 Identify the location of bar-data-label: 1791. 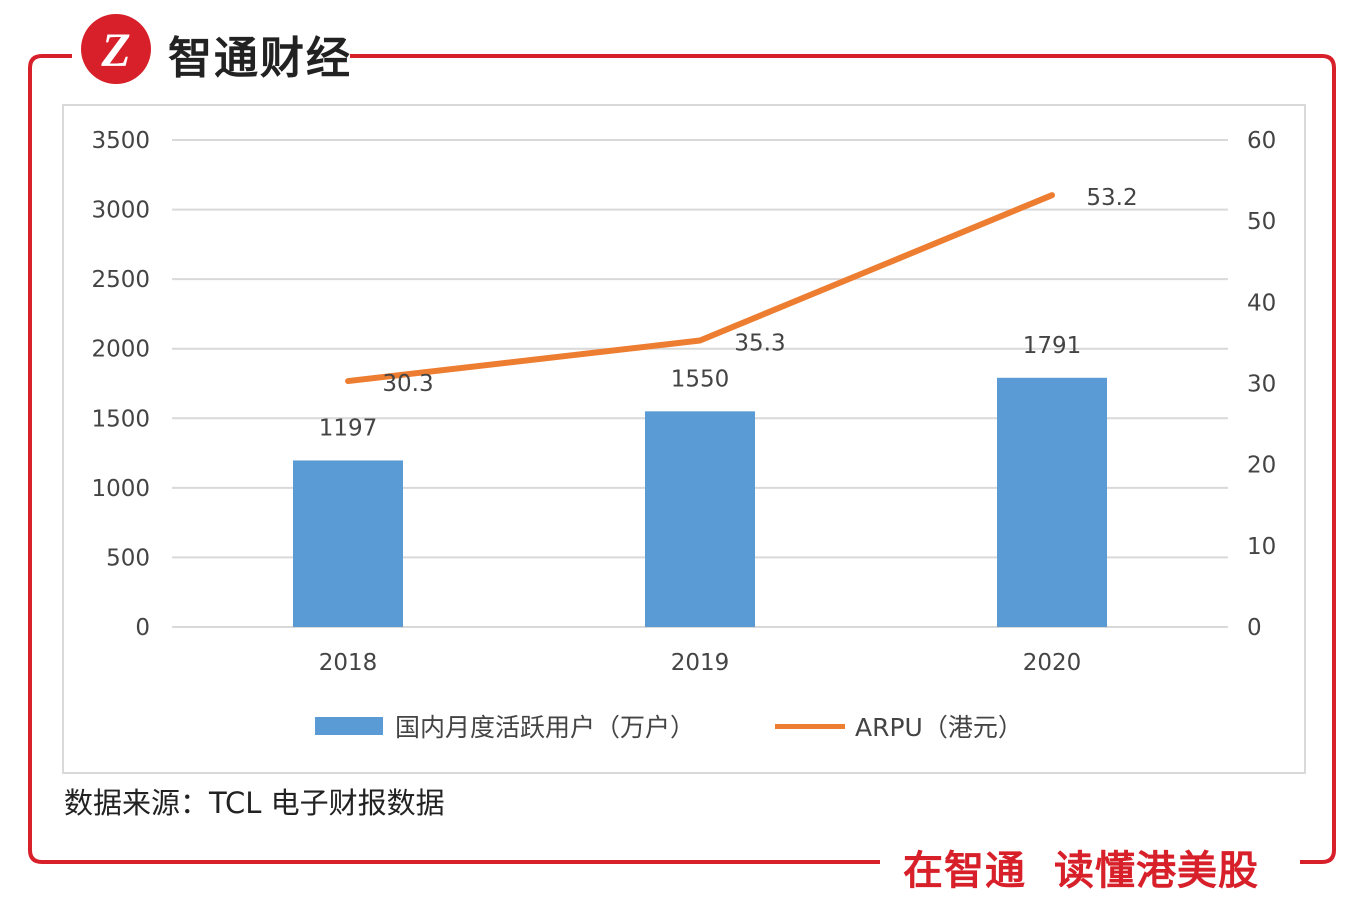
(1052, 346).